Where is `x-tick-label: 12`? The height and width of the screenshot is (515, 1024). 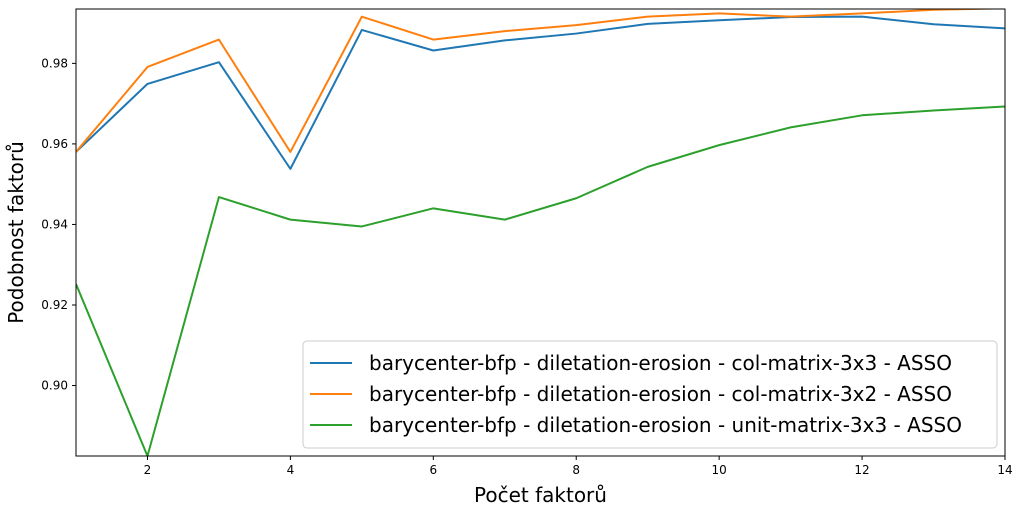
x-tick-label: 12 is located at coordinates (861, 470).